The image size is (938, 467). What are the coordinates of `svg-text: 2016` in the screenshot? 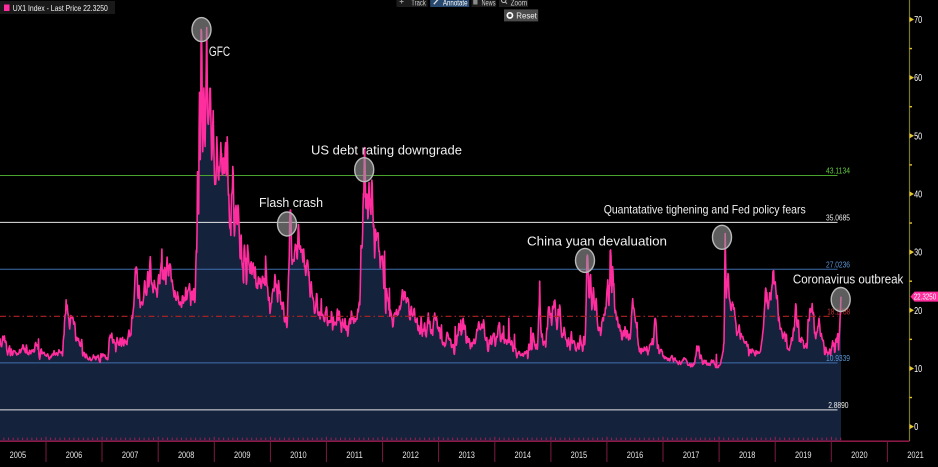 It's located at (635, 455).